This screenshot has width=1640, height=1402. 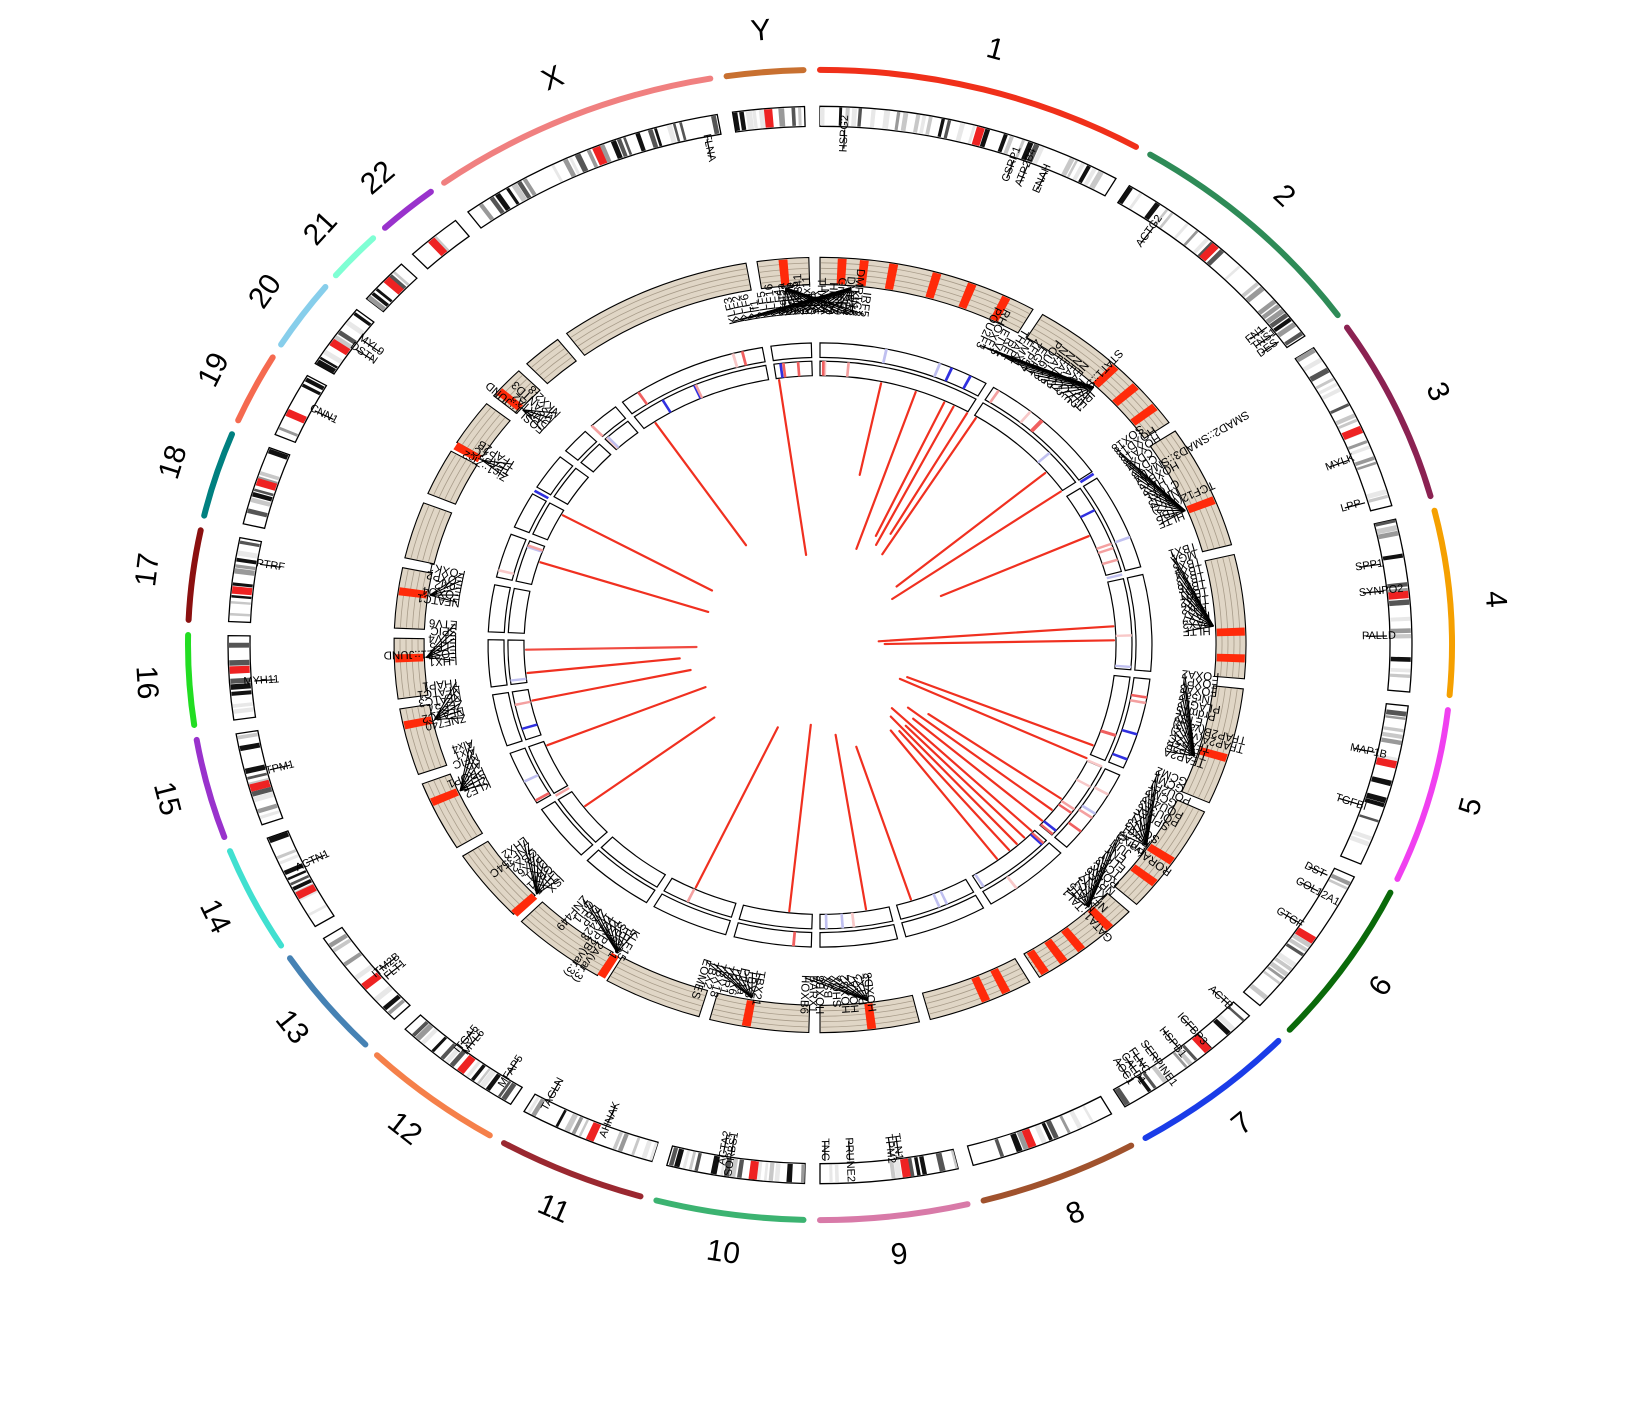 What do you see at coordinates (552, 78) in the screenshot?
I see `chromosome-label: X` at bounding box center [552, 78].